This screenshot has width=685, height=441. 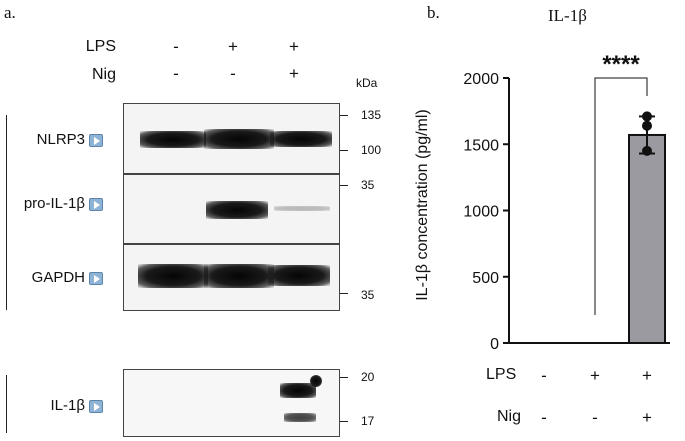 I want to click on lps-sign-a1: -, so click(x=176, y=46).